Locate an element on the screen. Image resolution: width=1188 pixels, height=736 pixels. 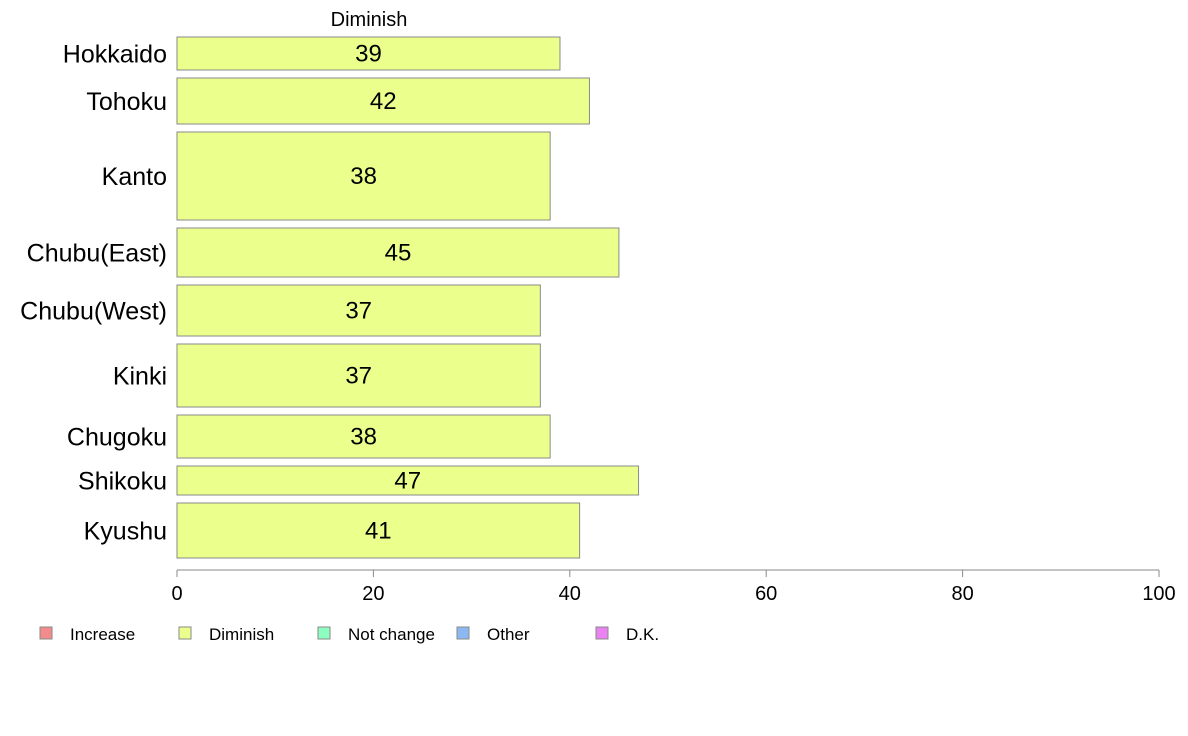
legend-label: D.K. is located at coordinates (642, 634).